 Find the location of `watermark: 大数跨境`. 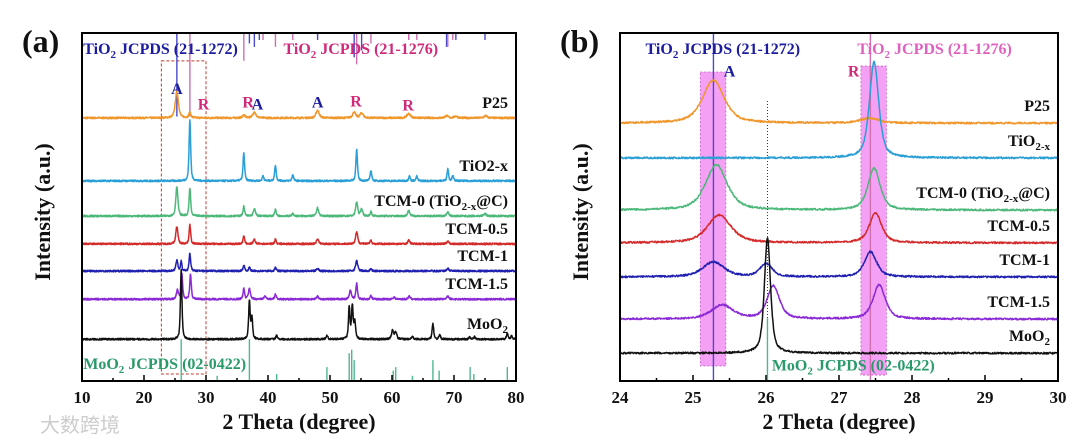

watermark: 大数跨境 is located at coordinates (80, 425).